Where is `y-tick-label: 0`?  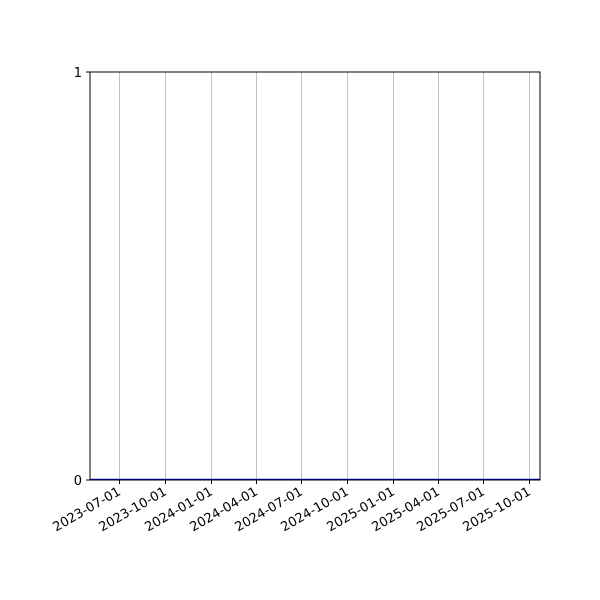
y-tick-label: 0 is located at coordinates (78, 481).